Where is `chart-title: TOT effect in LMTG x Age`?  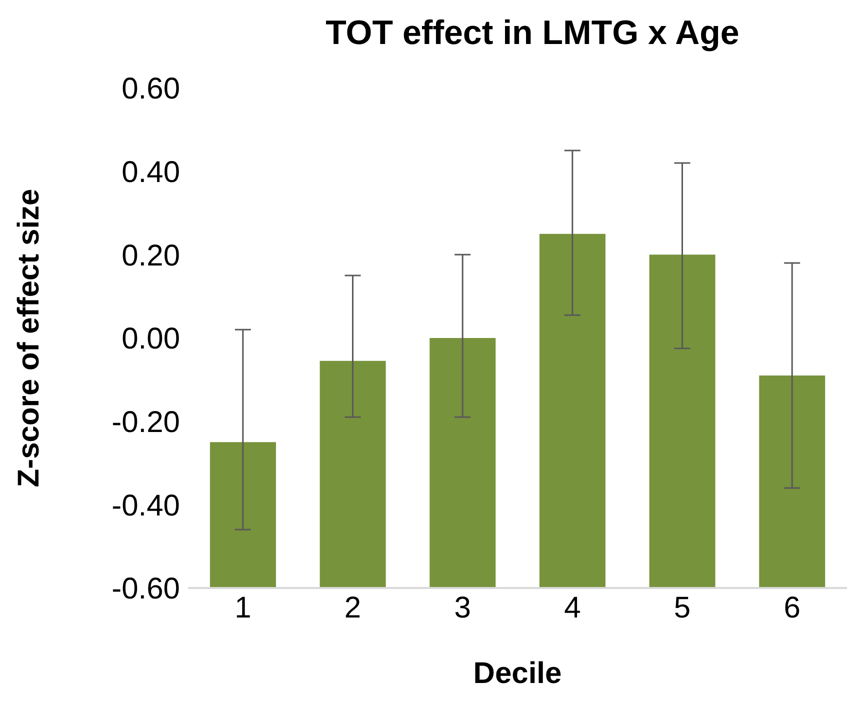 chart-title: TOT effect in LMTG x Age is located at coordinates (532, 33).